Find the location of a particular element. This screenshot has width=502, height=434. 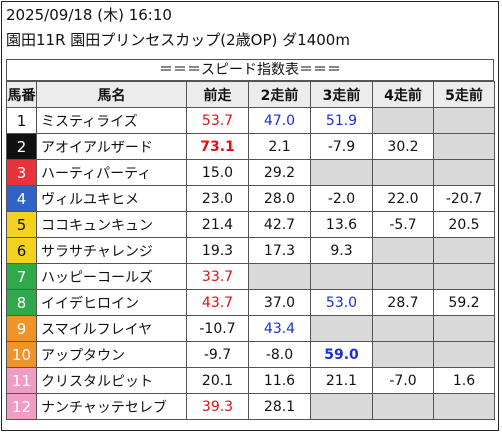

speed-index-value: 11.6 is located at coordinates (279, 380).